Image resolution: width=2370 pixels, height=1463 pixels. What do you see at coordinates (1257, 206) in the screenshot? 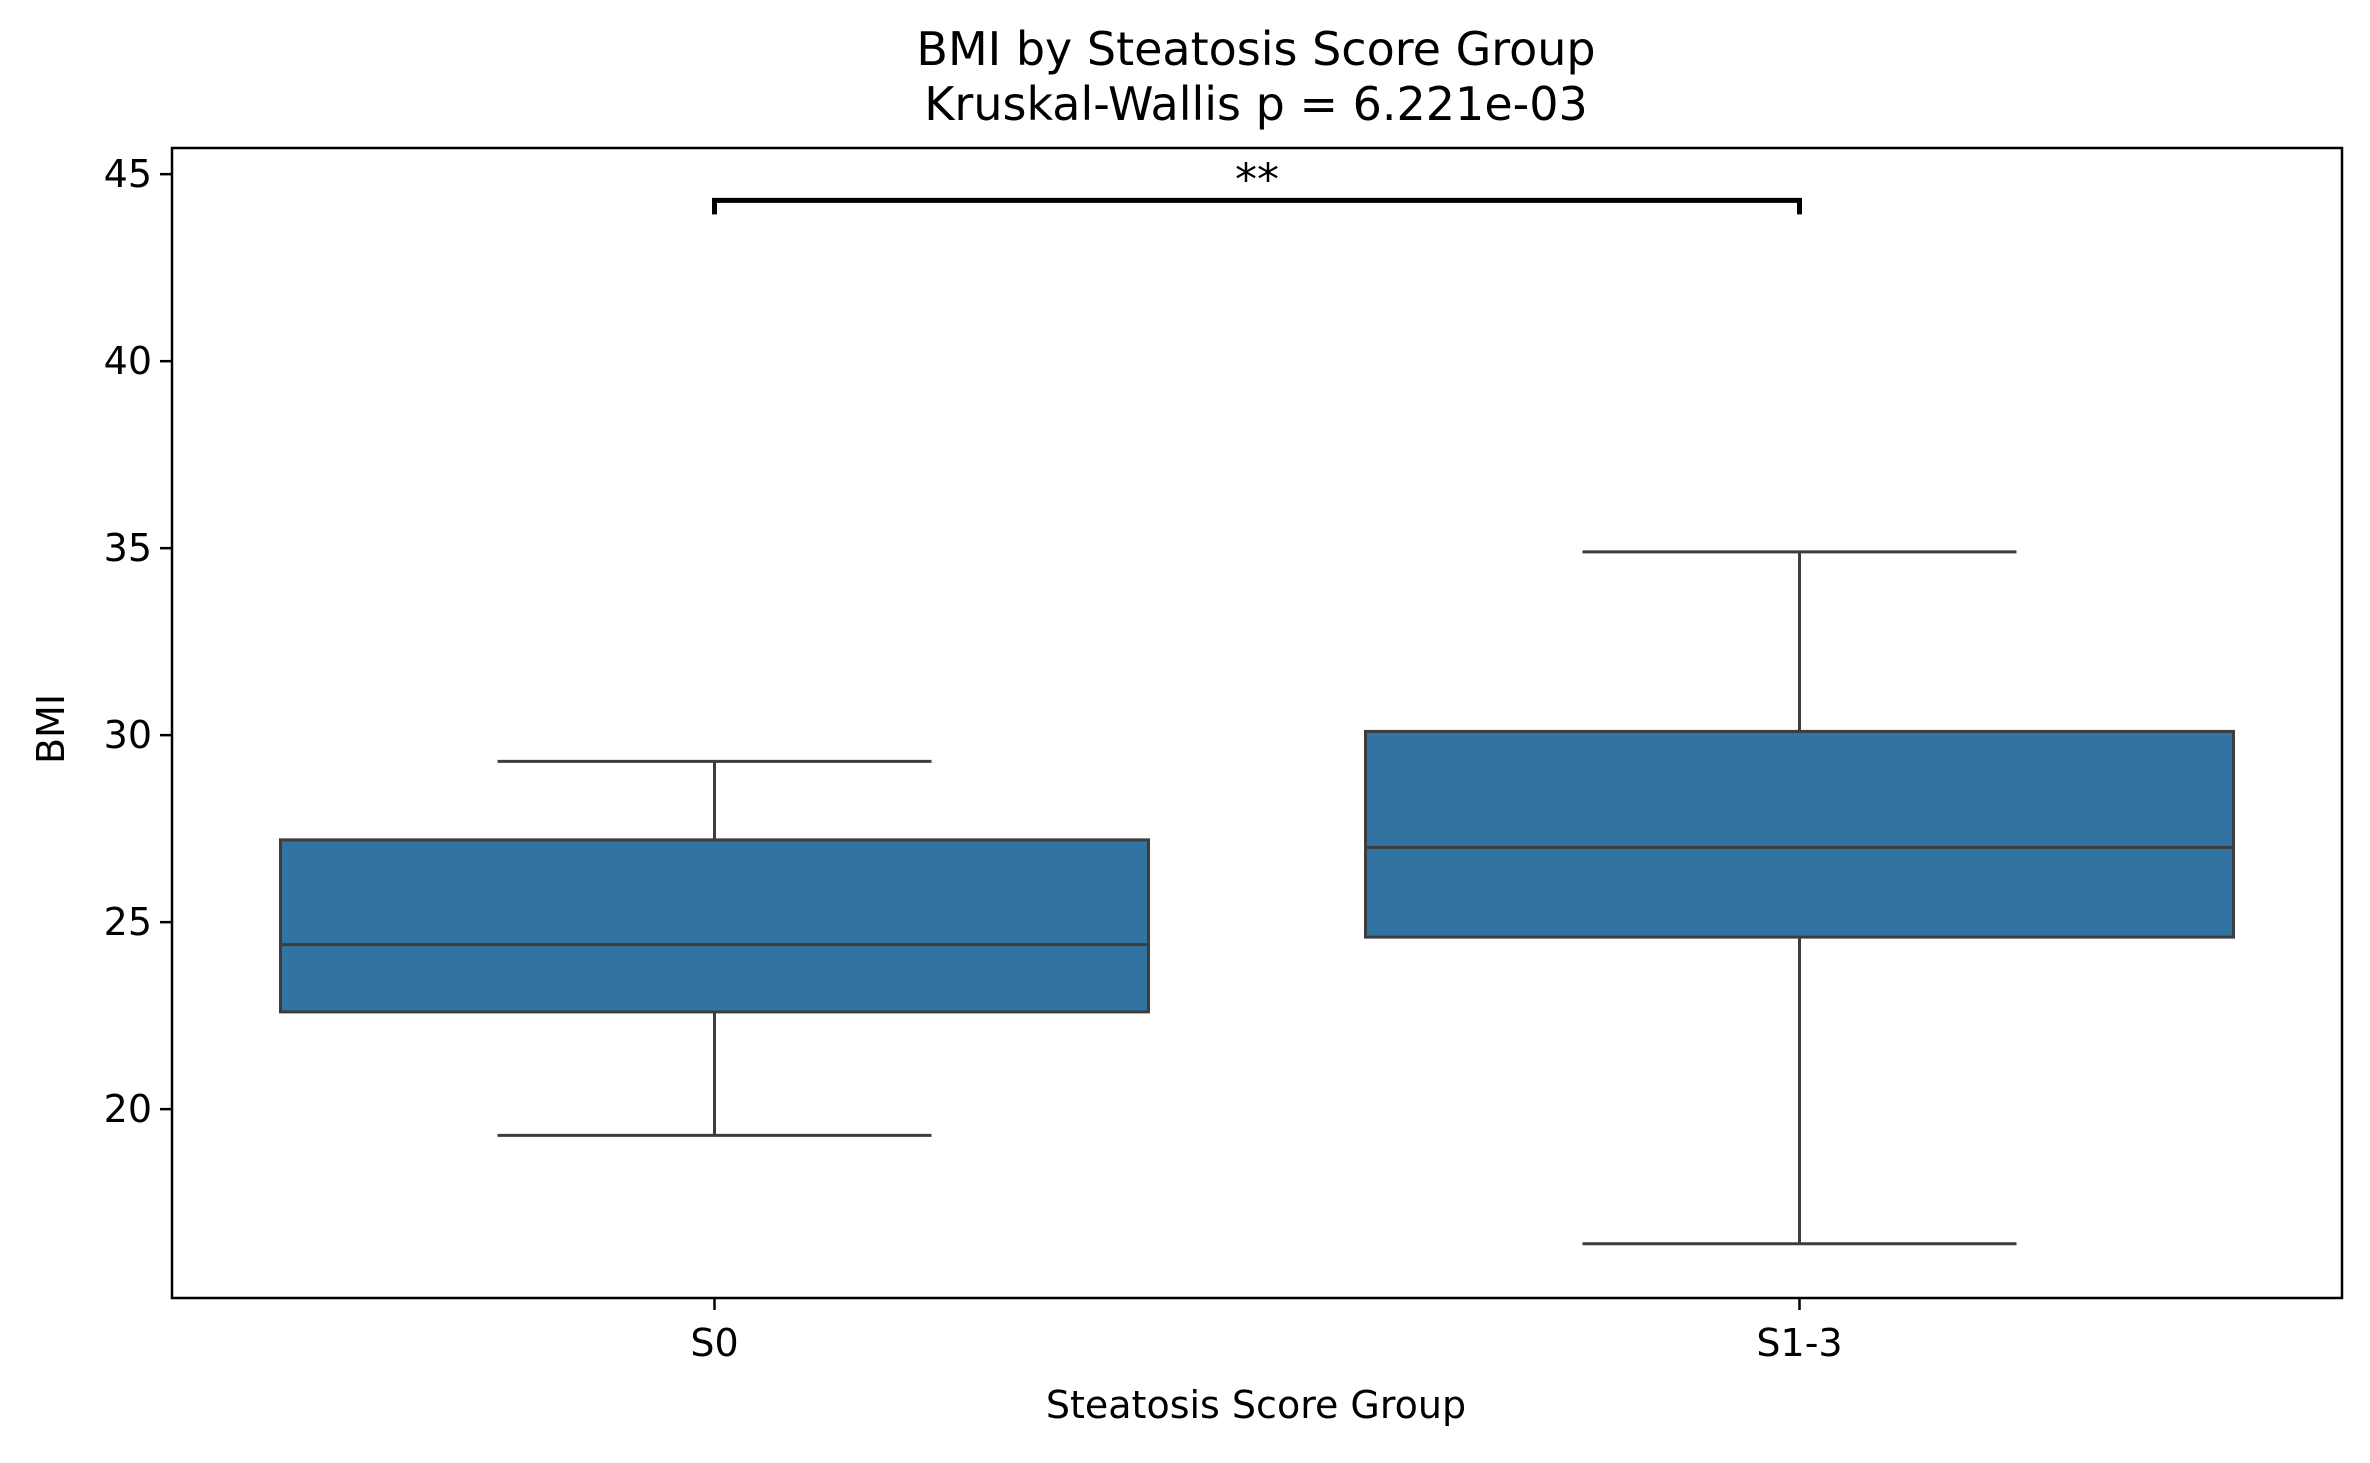
I see `significance-bracket` at bounding box center [1257, 206].